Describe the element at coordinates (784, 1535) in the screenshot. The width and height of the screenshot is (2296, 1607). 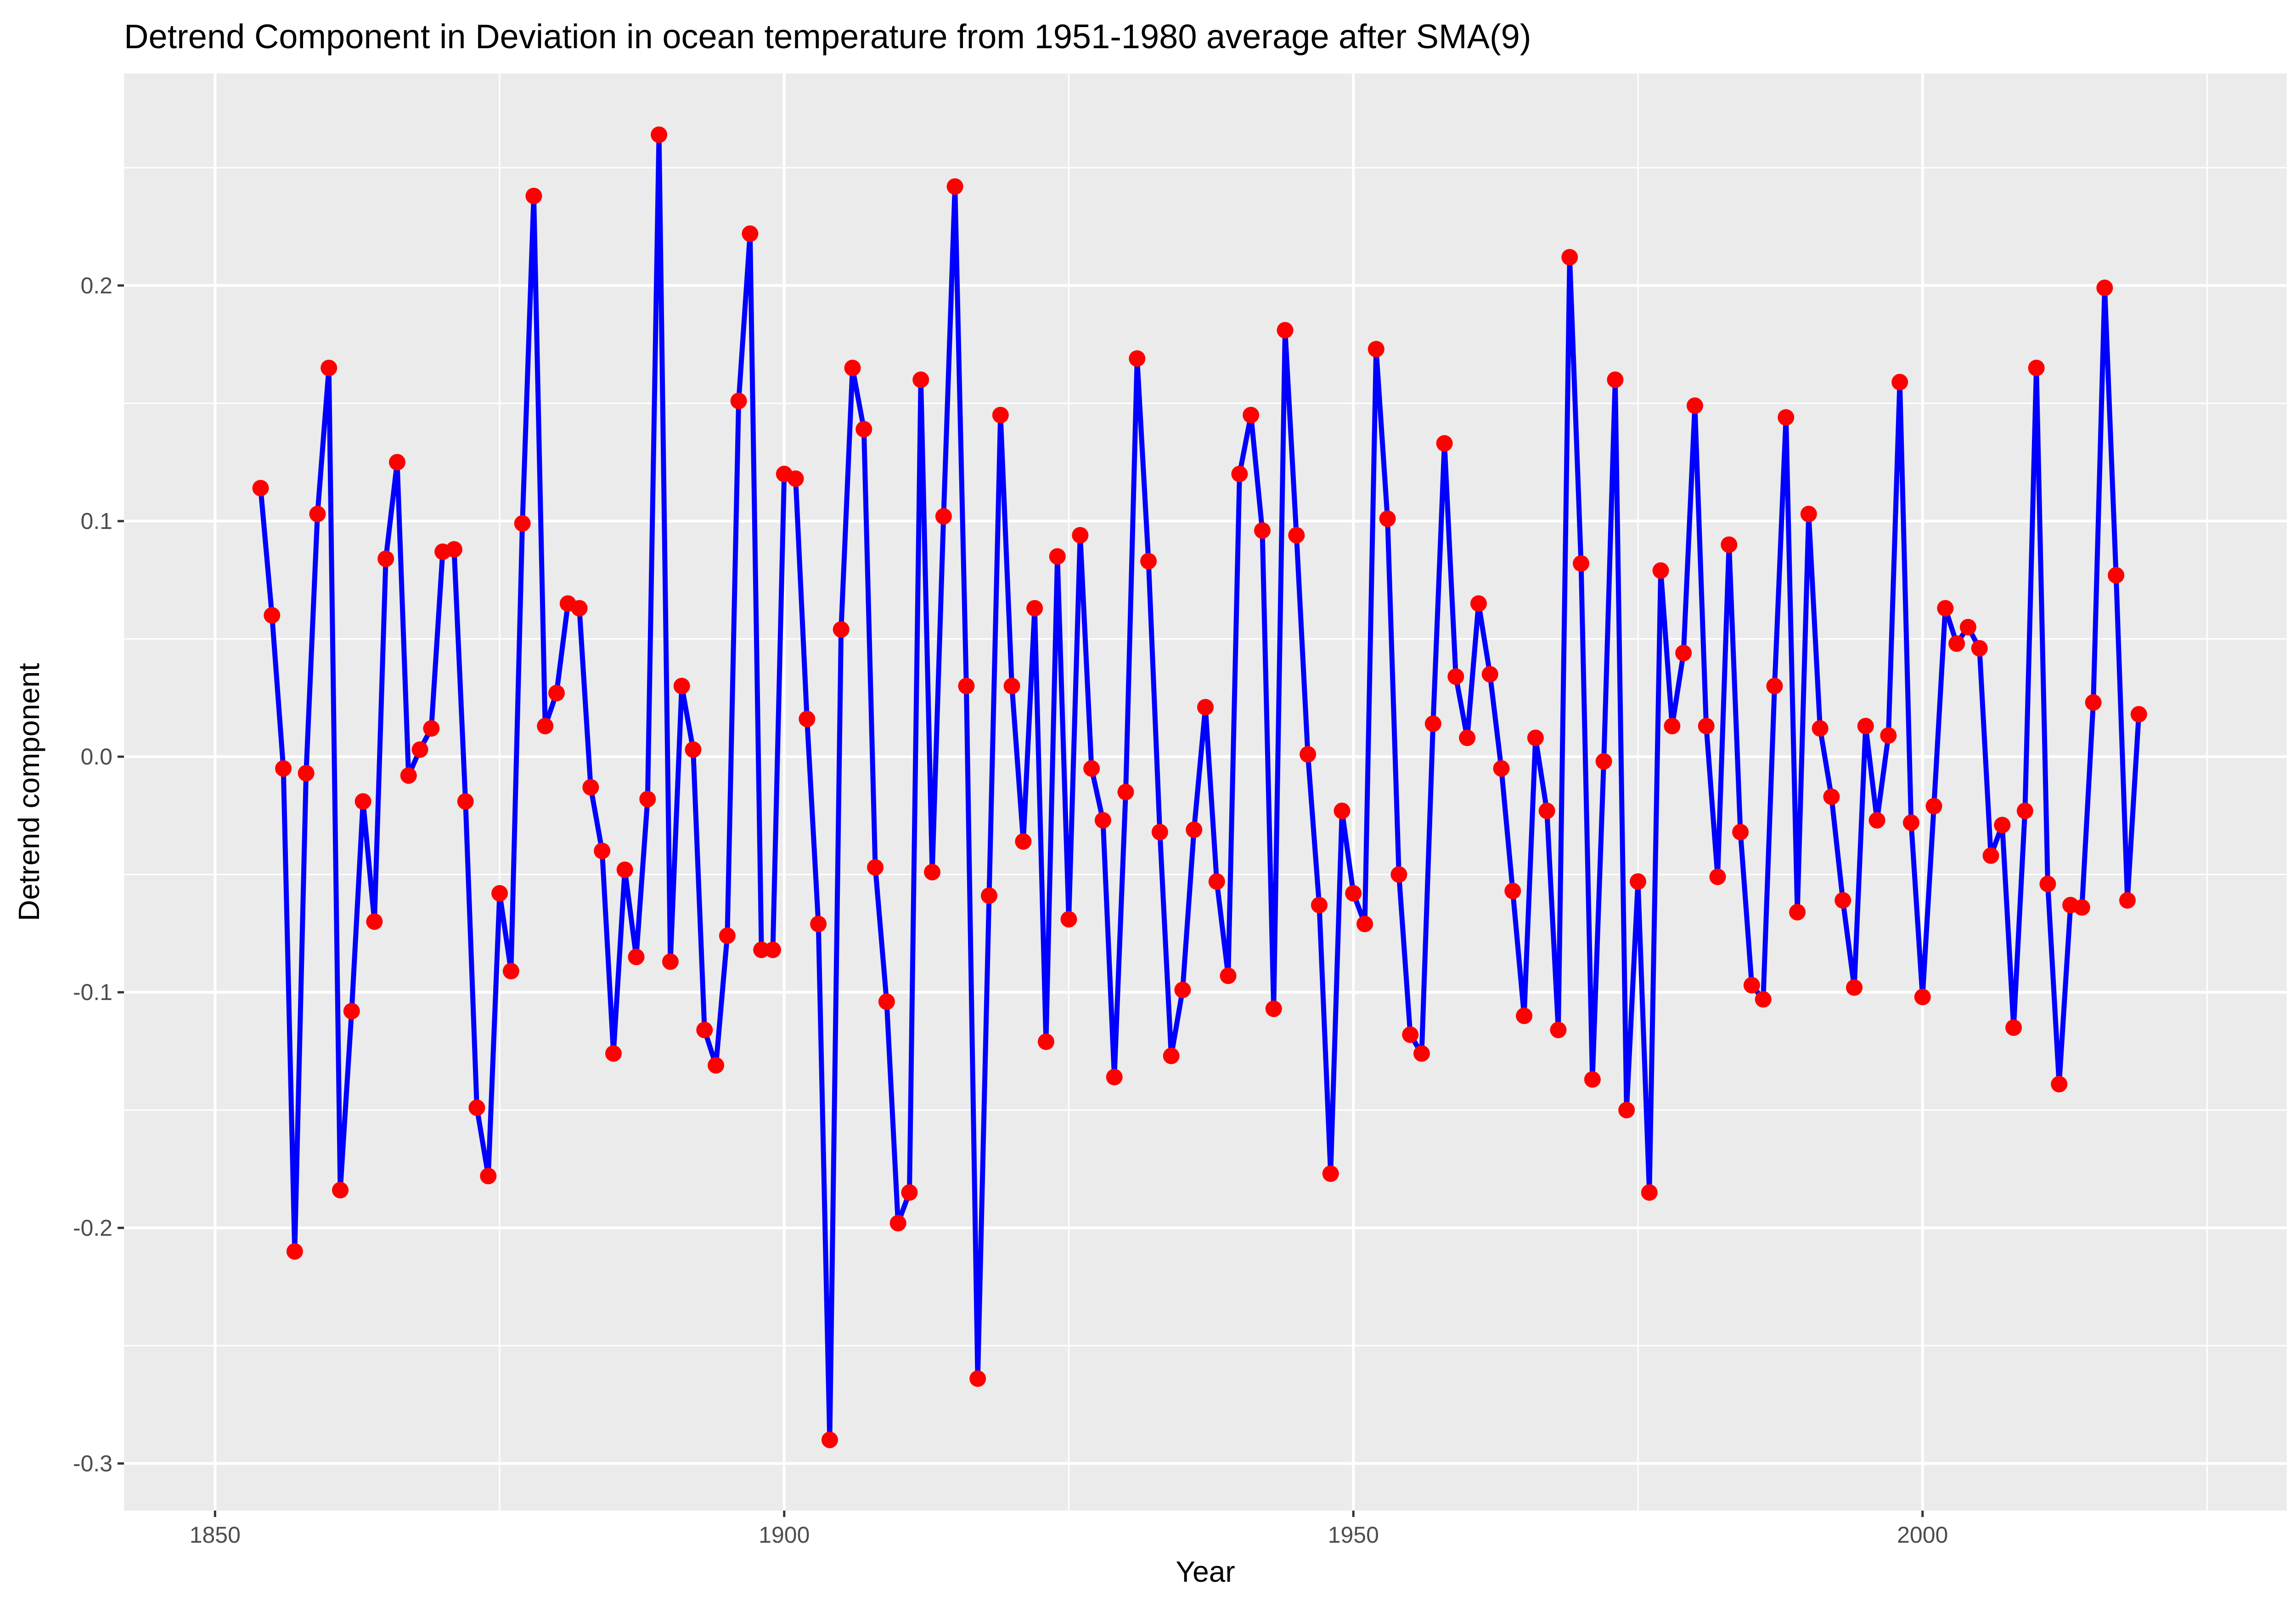
I see `x-tick-label: 1900` at that location.